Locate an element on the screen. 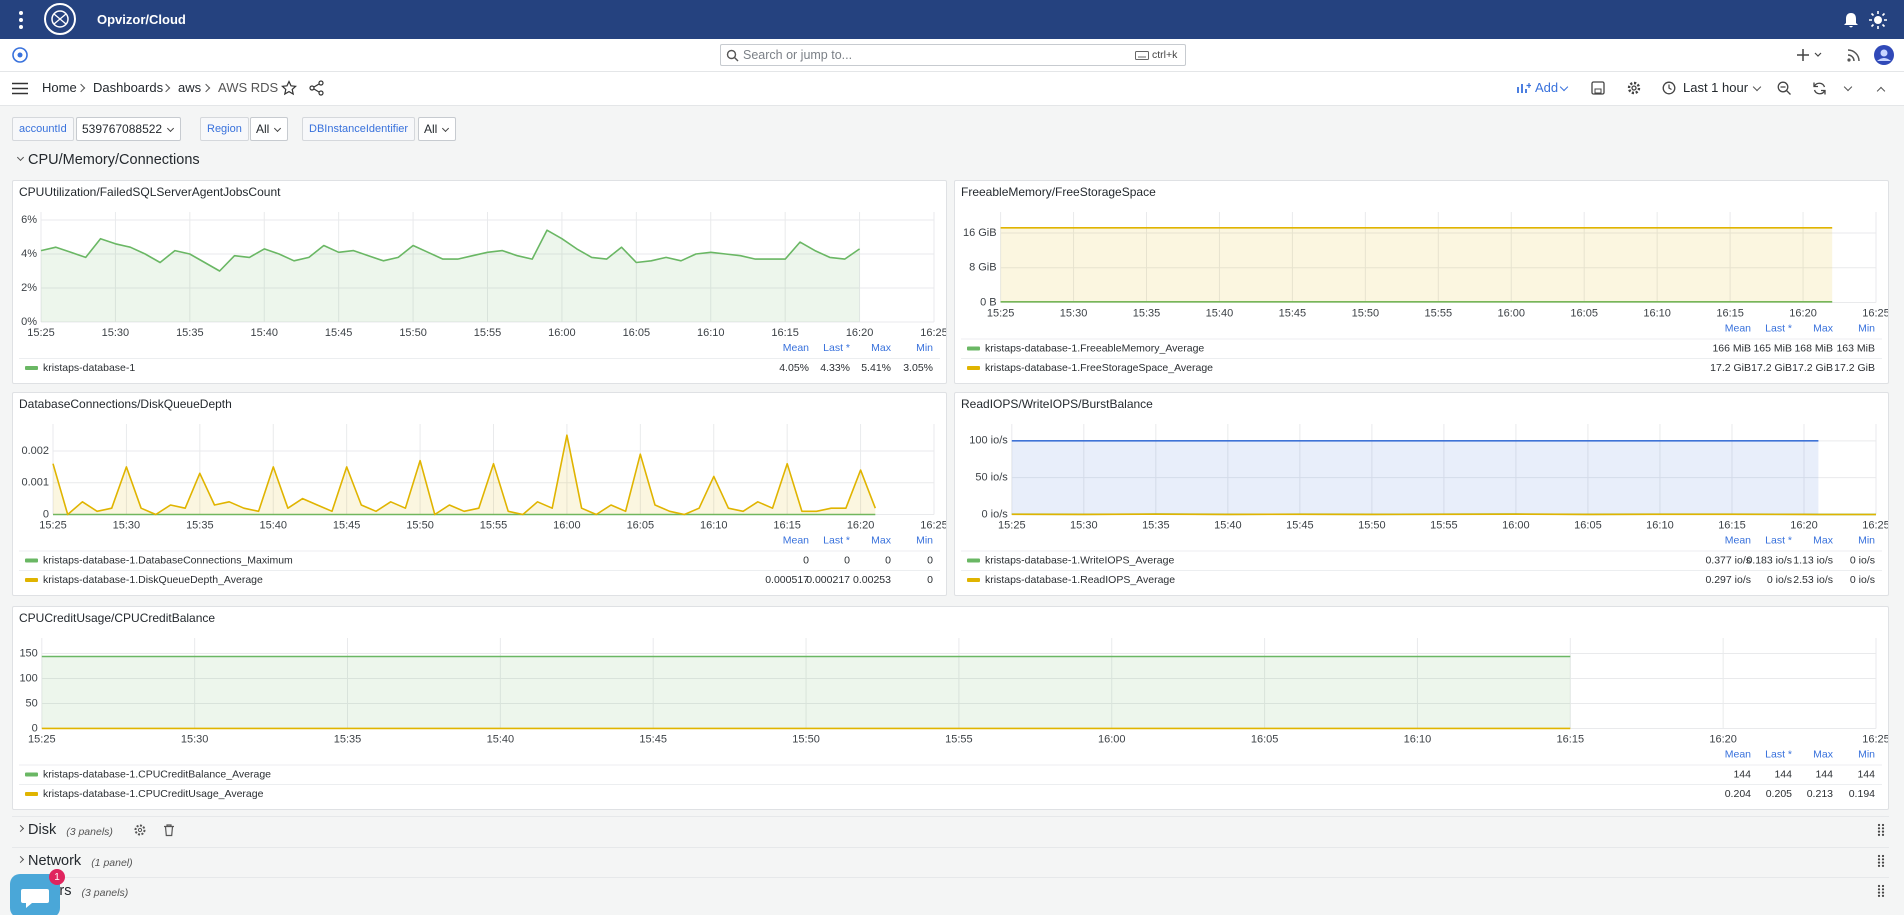 The width and height of the screenshot is (1904, 915). top-bar: Opvizor/Cloud is located at coordinates (952, 19).